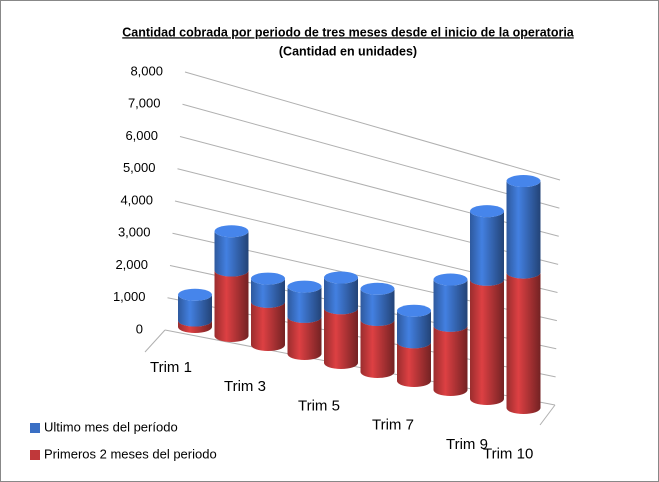 The height and width of the screenshot is (482, 659). What do you see at coordinates (467, 444) in the screenshot?
I see `x-tick-label: Trim 9` at bounding box center [467, 444].